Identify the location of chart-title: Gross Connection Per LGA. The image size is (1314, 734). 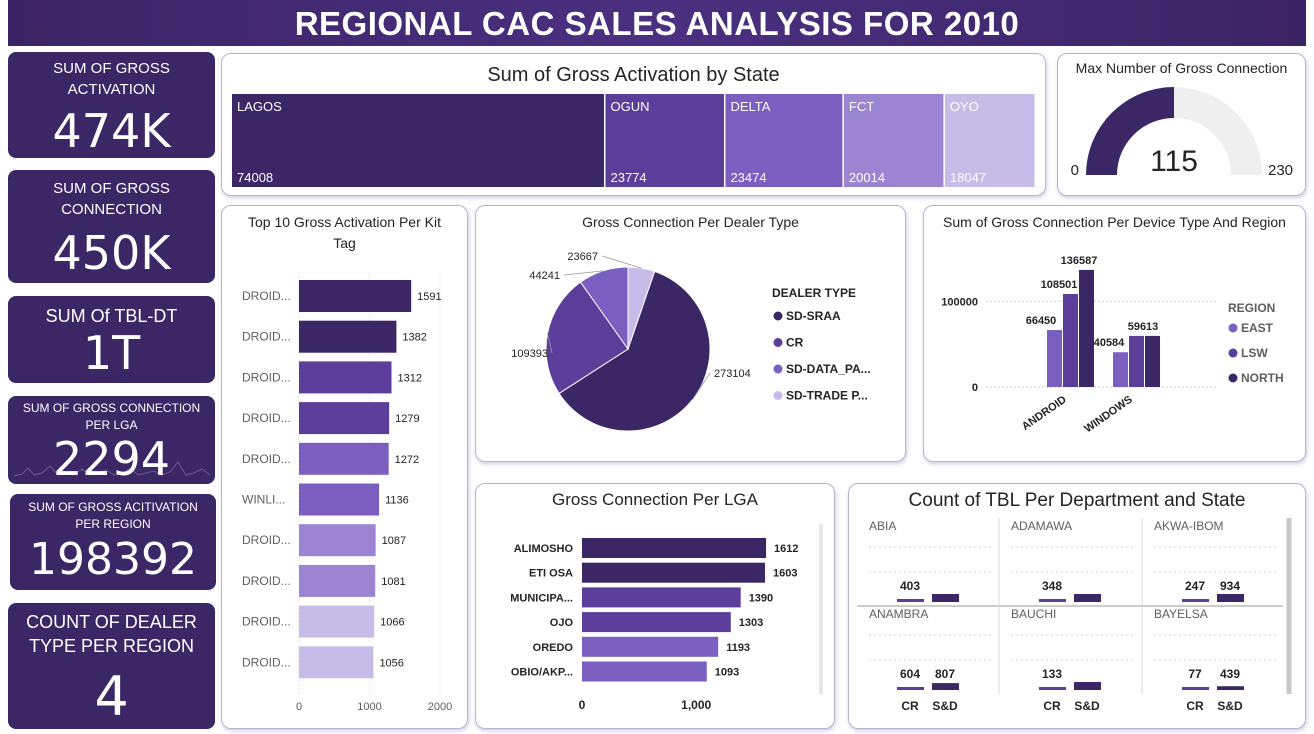
(655, 499).